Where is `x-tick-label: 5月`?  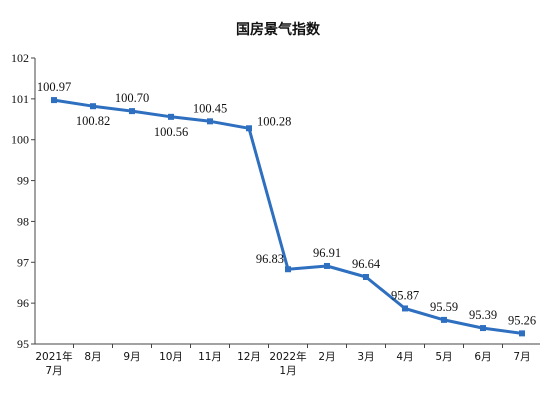
x-tick-label: 5月 is located at coordinates (443, 357).